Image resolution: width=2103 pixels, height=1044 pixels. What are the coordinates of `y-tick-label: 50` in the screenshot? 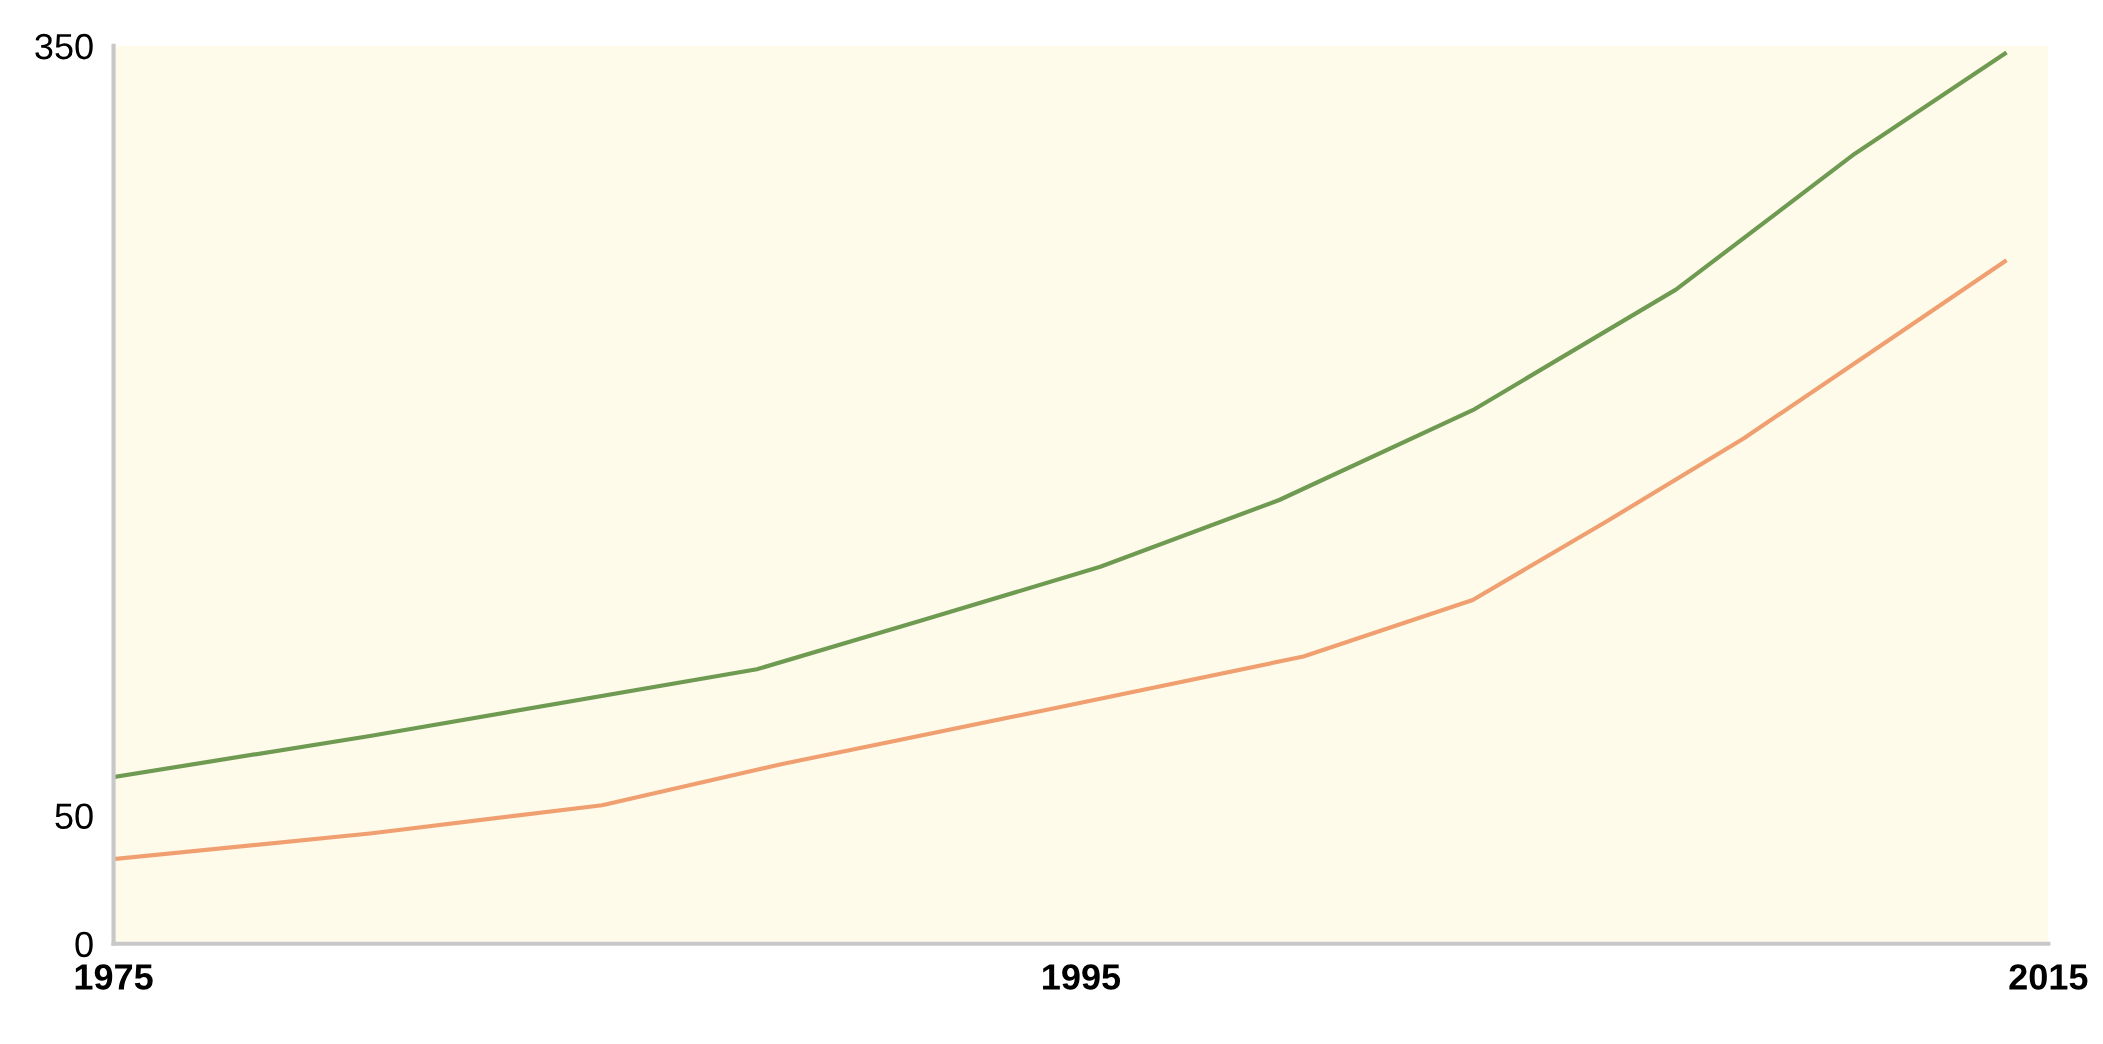 It's located at (74, 816).